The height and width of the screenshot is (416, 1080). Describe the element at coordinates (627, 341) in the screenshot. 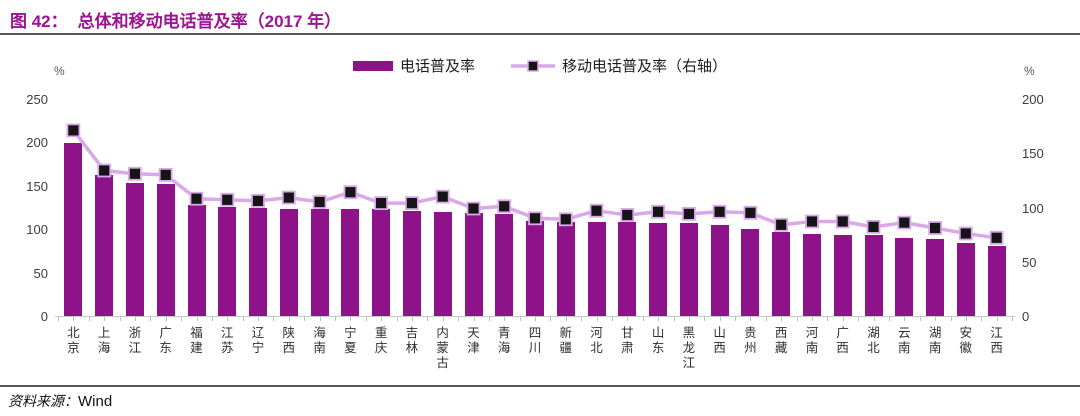

I see `x-label-甘肃: 甘肃` at that location.